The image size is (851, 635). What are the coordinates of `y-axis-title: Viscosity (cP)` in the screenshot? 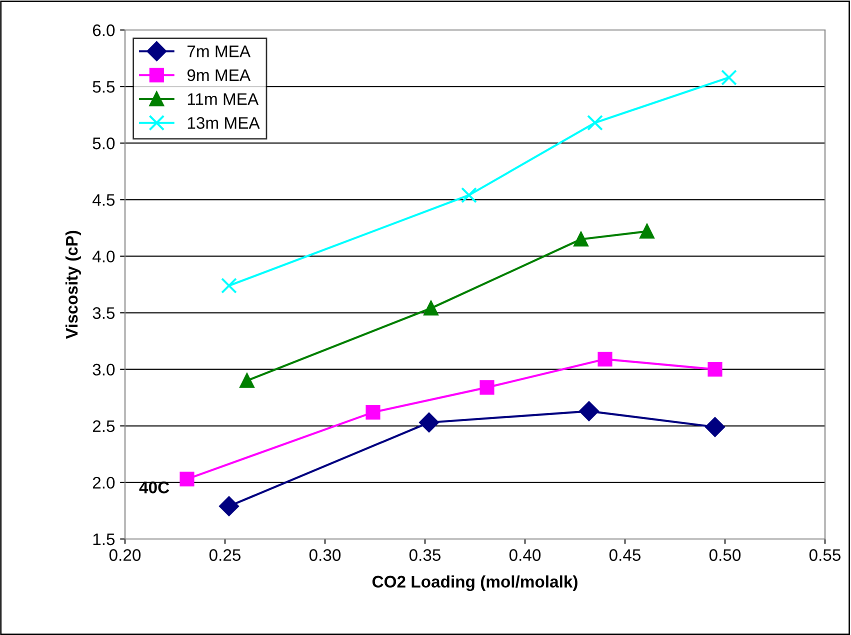 It's located at (73, 284).